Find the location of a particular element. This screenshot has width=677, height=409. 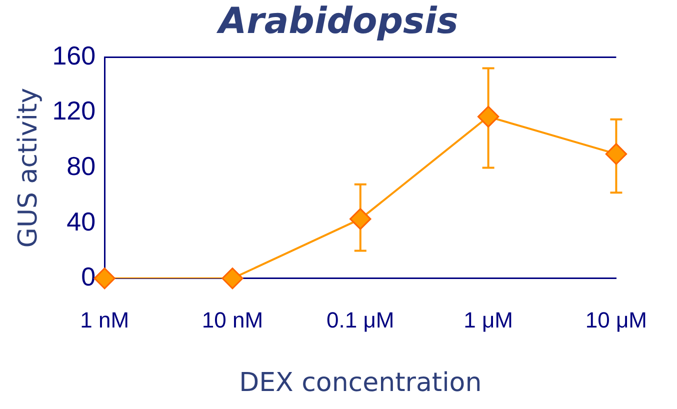

x-tick-label: 0.1 μM is located at coordinates (360, 320).